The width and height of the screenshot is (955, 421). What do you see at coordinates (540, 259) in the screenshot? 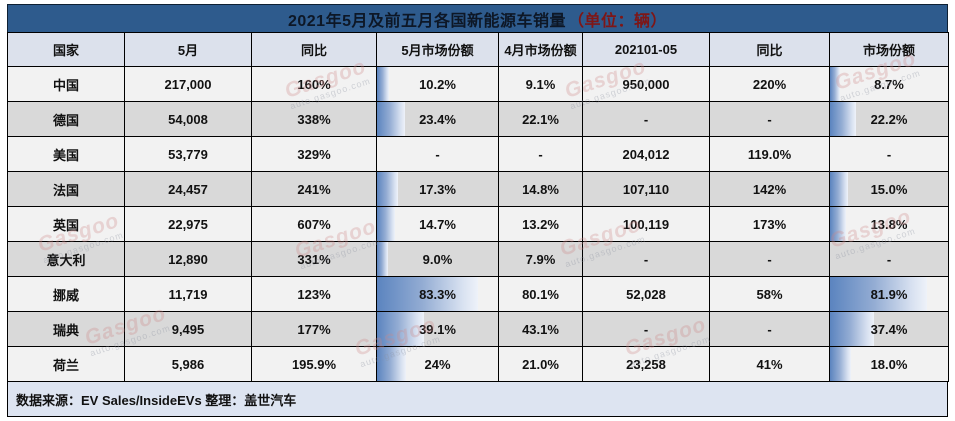
I see `cell-value: 7.9%` at bounding box center [540, 259].